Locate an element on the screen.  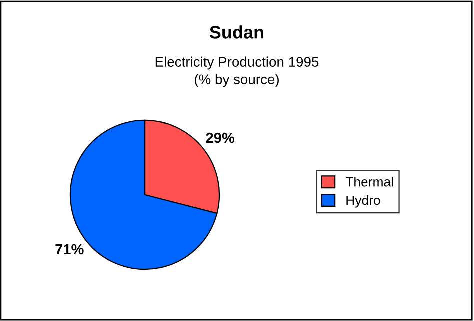
chart-title: Sudan is located at coordinates (237, 32).